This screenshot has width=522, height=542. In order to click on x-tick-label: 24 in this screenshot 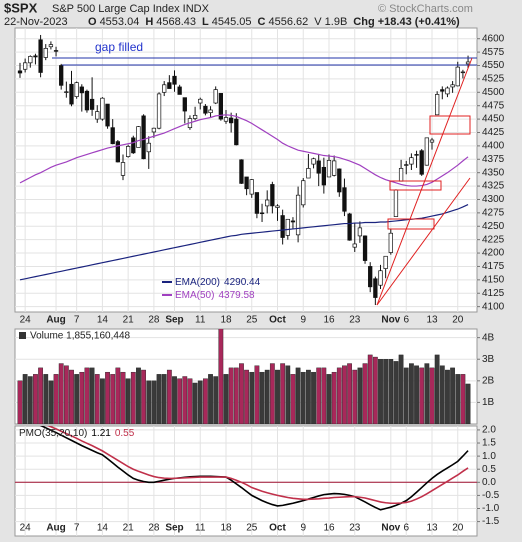, I will do `click(26, 320)`.